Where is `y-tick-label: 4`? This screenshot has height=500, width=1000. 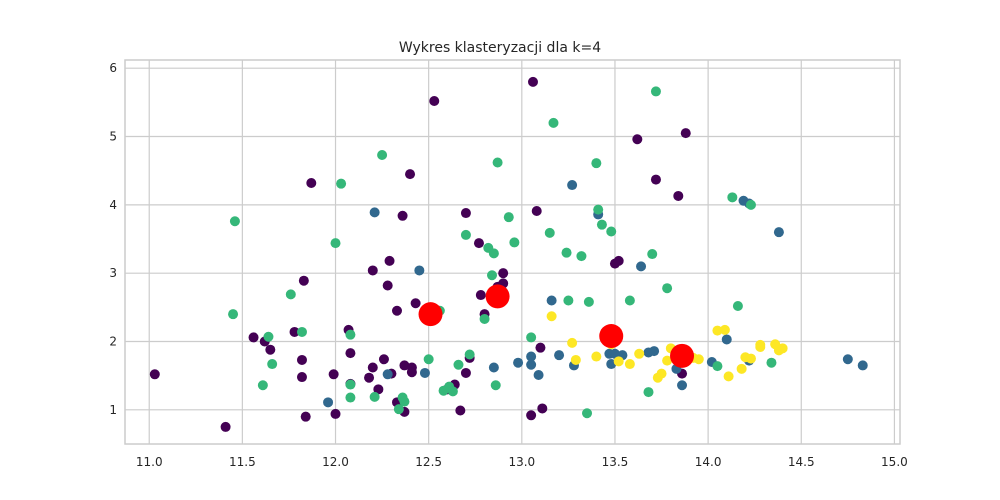 y-tick-label: 4 is located at coordinates (113, 205).